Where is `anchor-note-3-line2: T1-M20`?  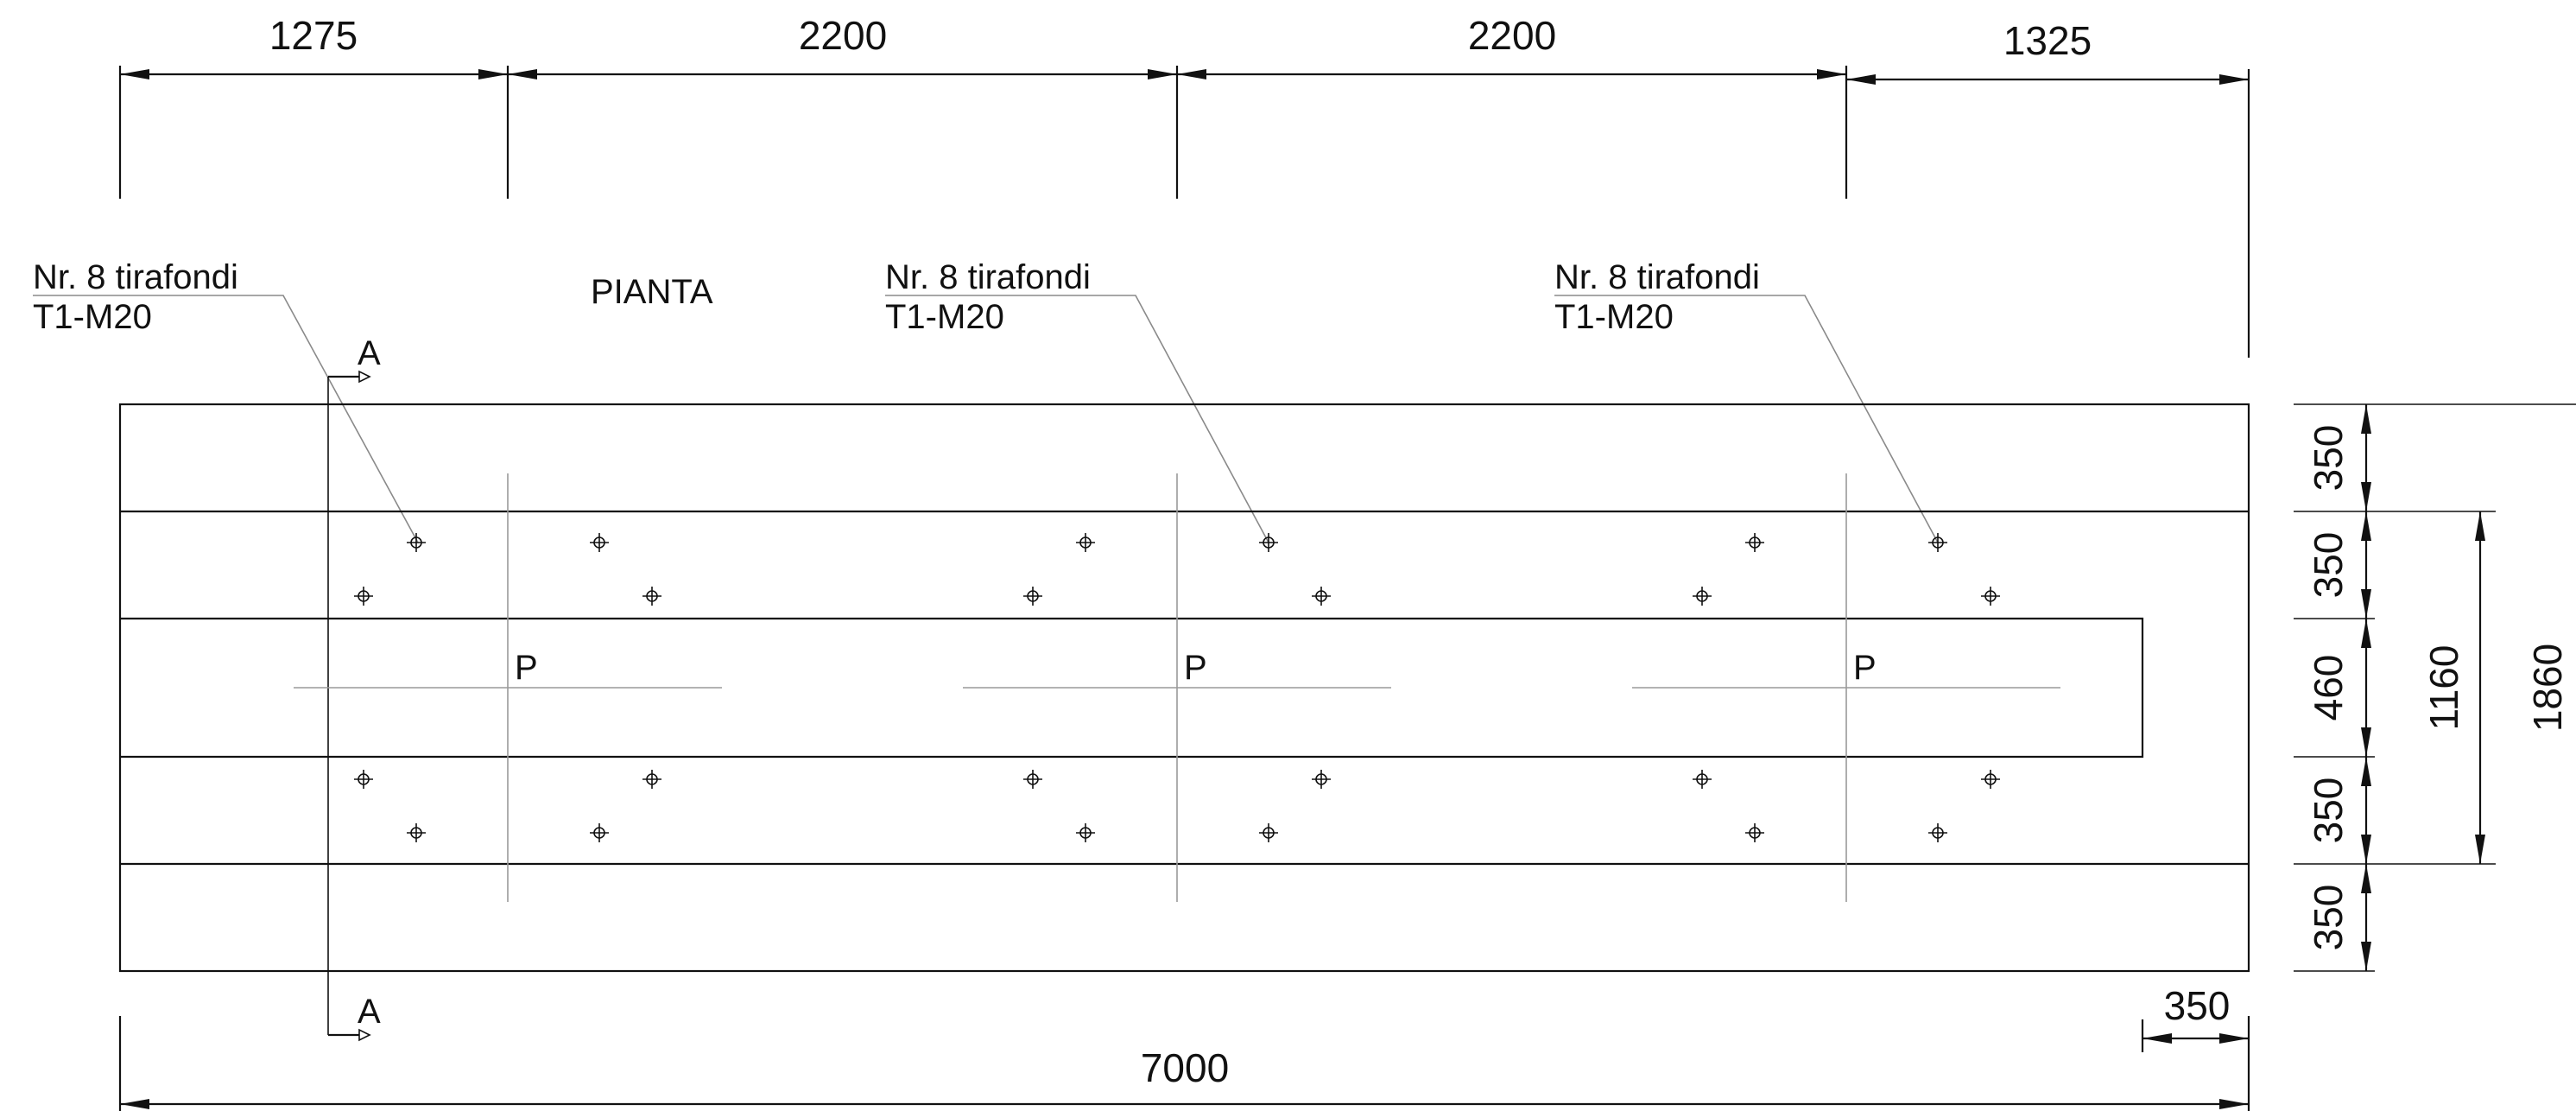 anchor-note-3-line2: T1-M20 is located at coordinates (1614, 317).